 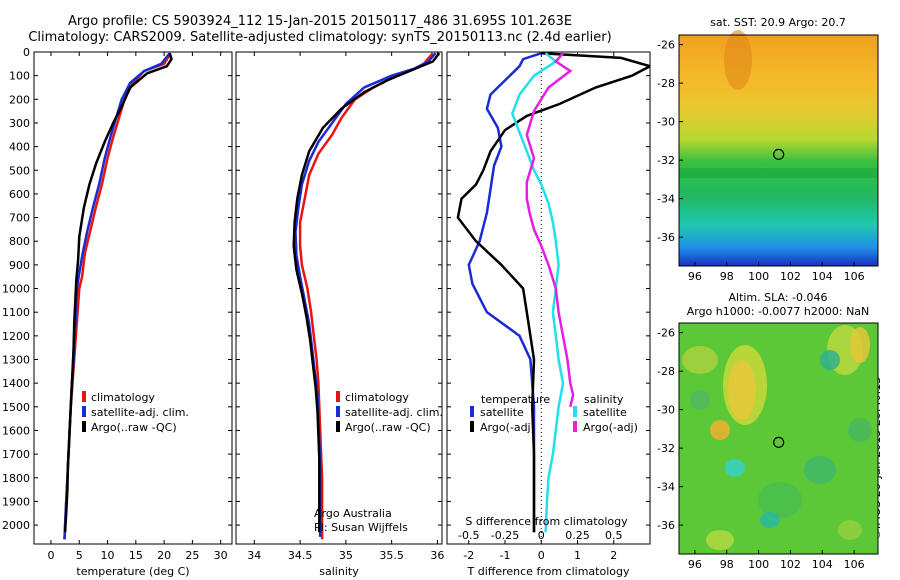 I want to click on map-y-tick-label: -36, so click(x=666, y=237).